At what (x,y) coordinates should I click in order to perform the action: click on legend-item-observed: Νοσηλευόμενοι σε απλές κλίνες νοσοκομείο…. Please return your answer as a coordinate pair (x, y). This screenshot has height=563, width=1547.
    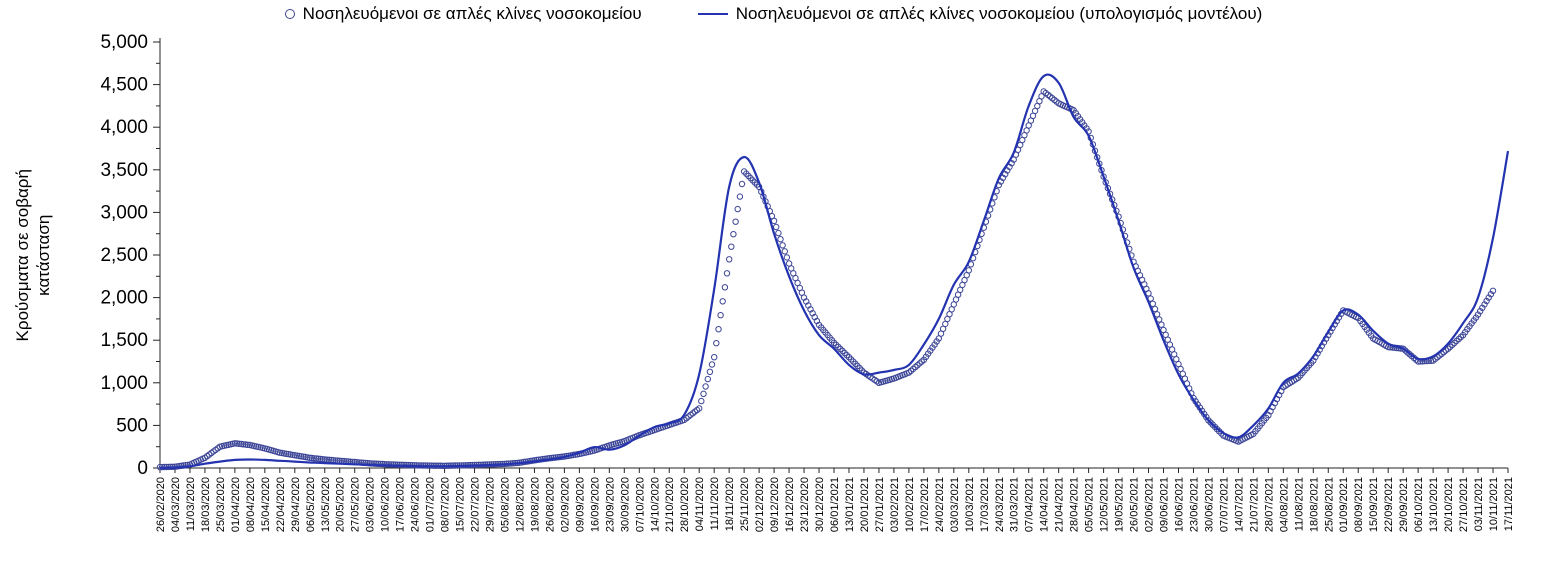
    Looking at the image, I should click on (463, 14).